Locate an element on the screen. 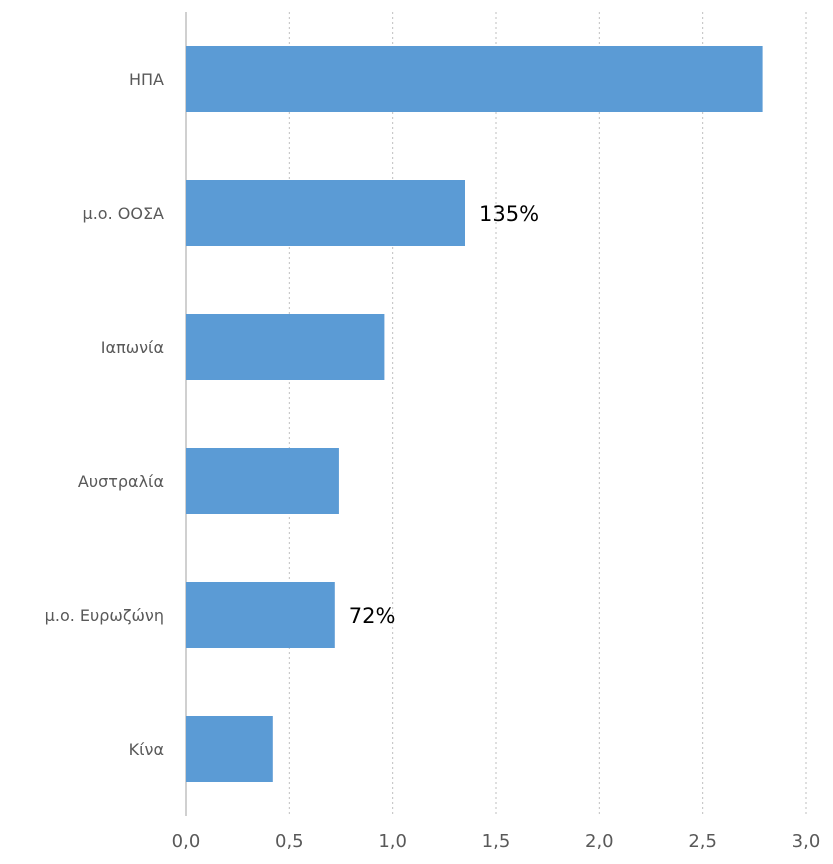 This screenshot has height=864, width=833. category-label: μ.ο. Ευρωζώνη is located at coordinates (104, 615).